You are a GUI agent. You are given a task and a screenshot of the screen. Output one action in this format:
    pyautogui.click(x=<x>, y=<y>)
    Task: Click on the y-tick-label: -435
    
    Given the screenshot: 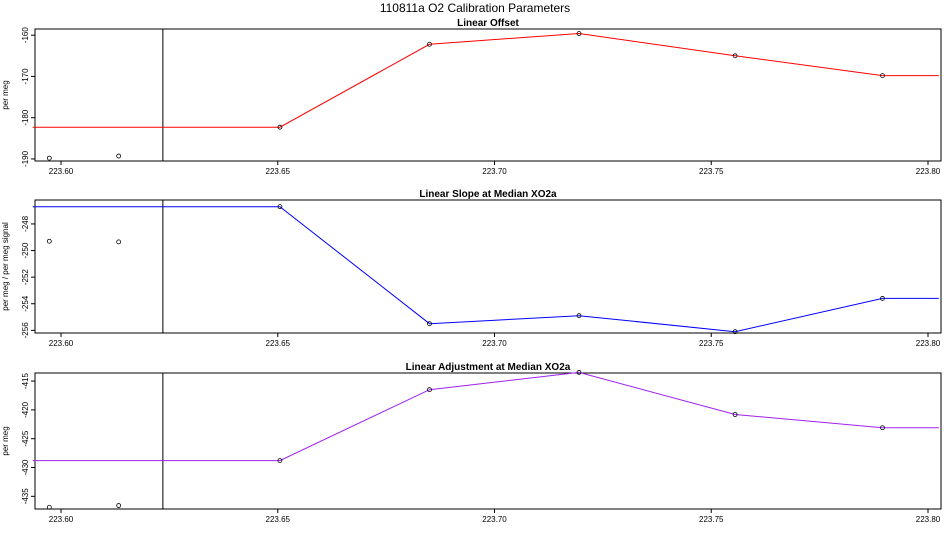 What is the action you would take?
    pyautogui.click(x=25, y=496)
    